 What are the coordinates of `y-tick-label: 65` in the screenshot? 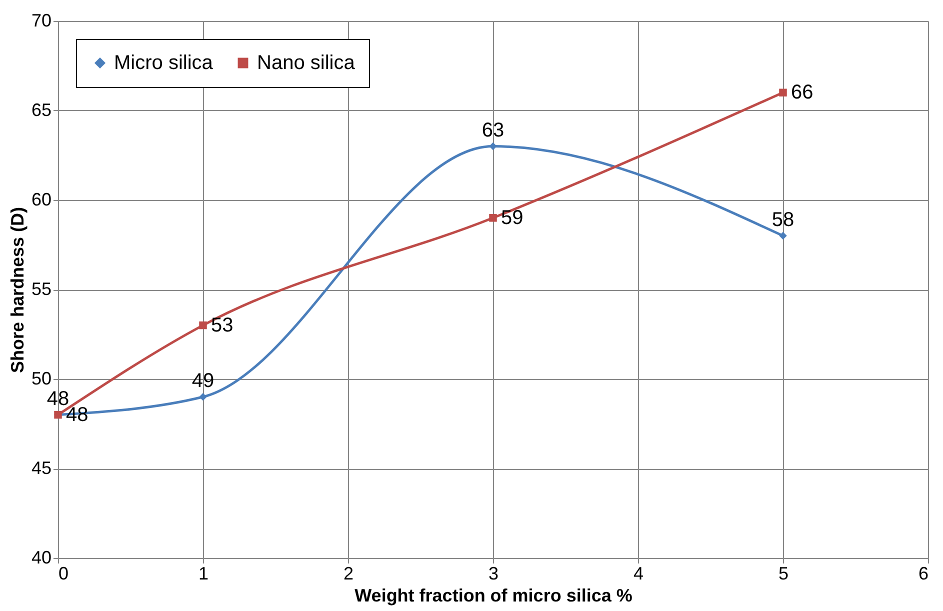 It's located at (41, 110).